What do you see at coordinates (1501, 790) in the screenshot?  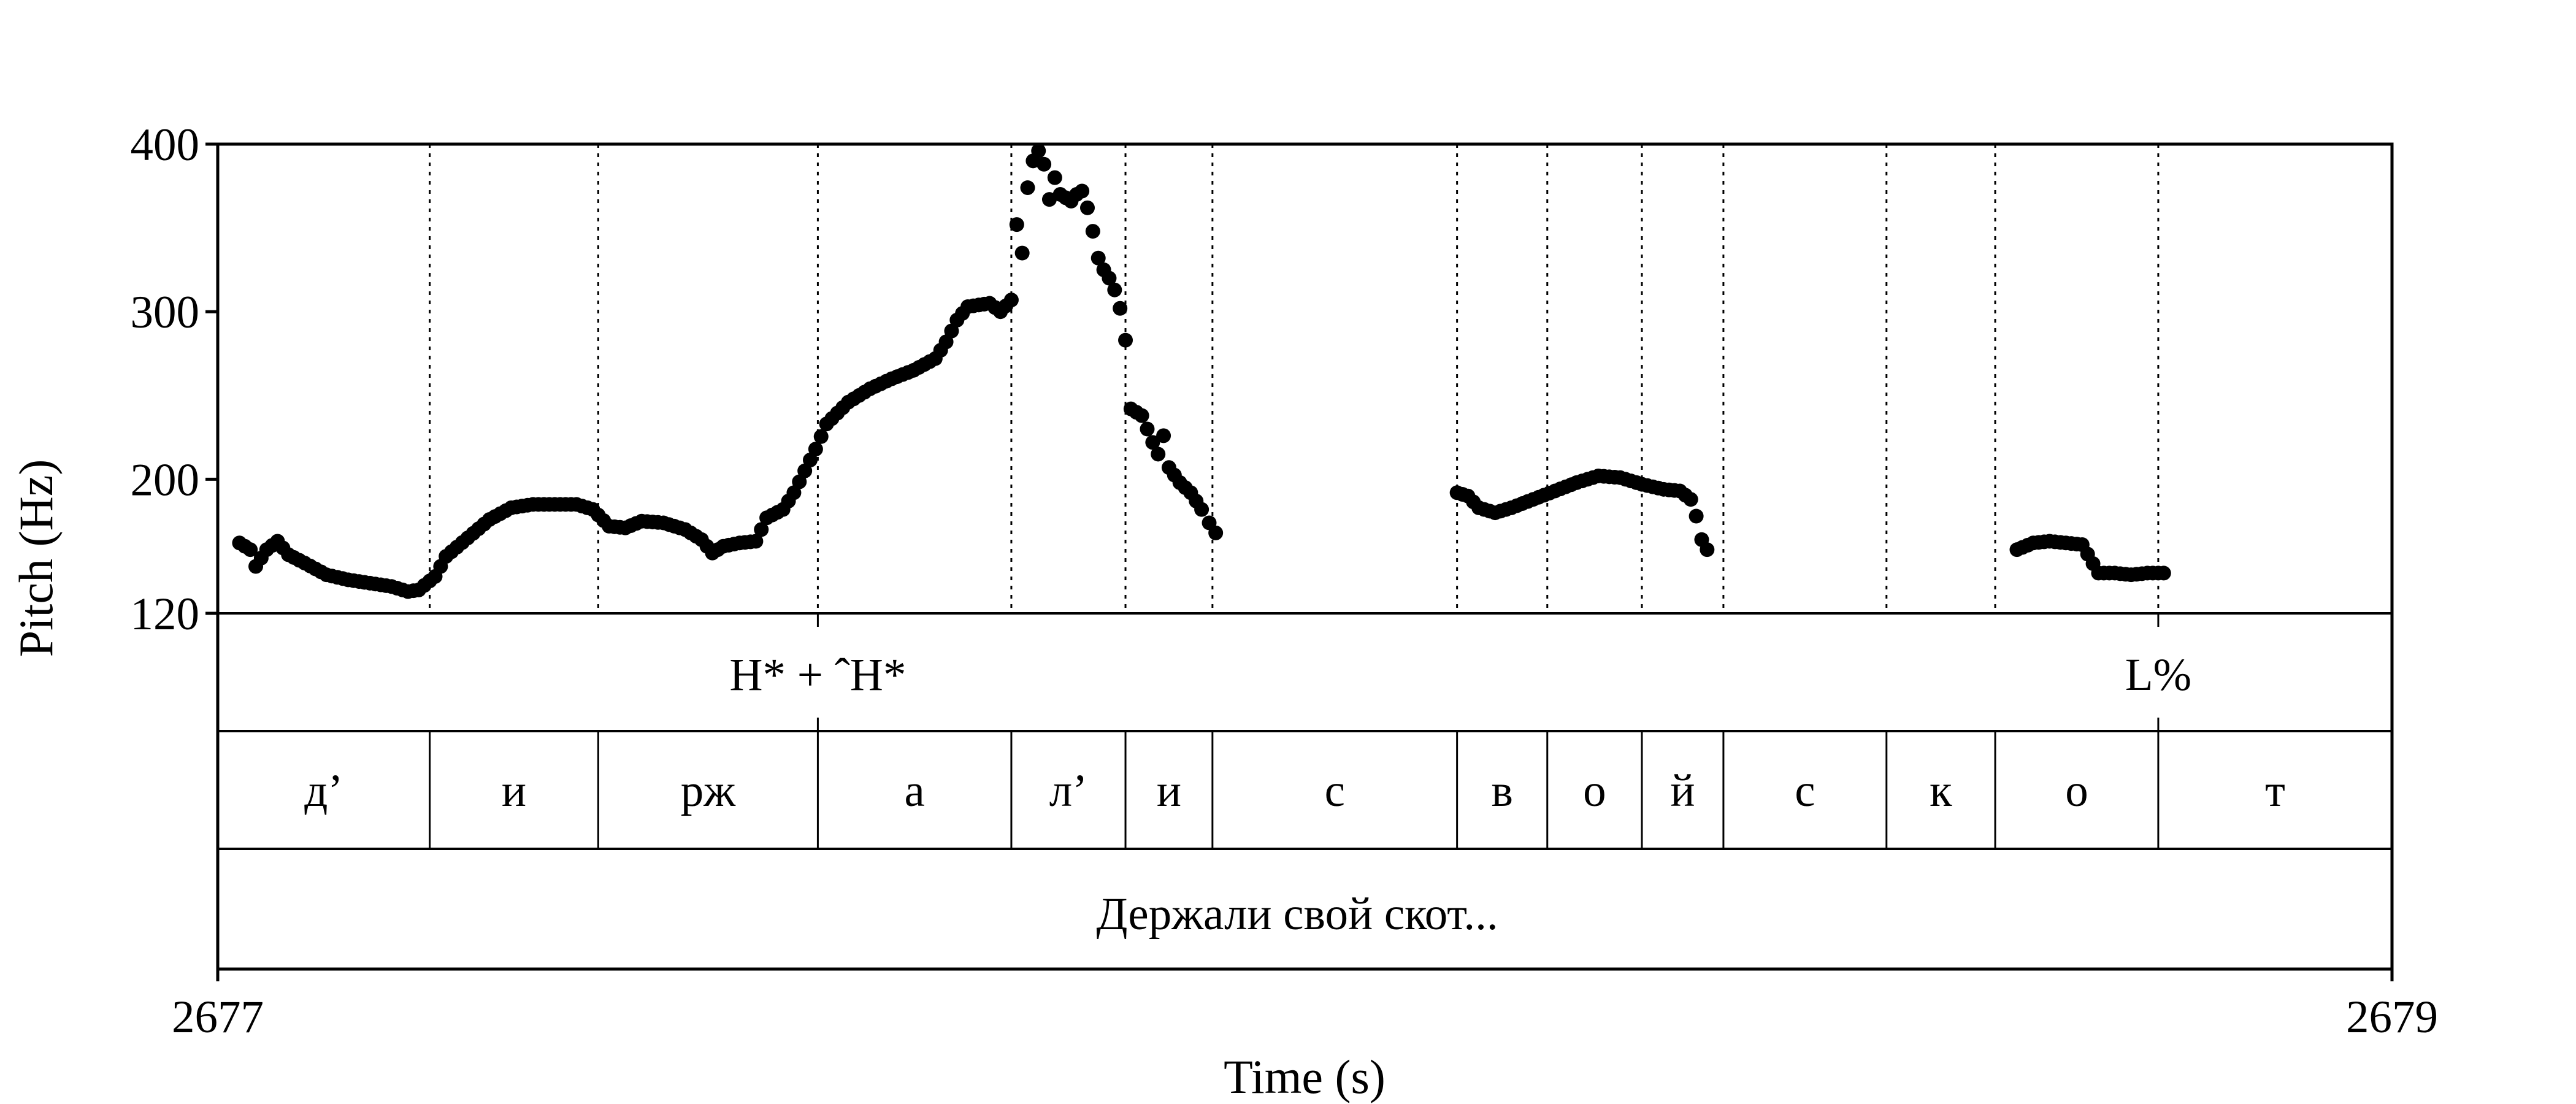 I see `segment-label: в` at bounding box center [1501, 790].